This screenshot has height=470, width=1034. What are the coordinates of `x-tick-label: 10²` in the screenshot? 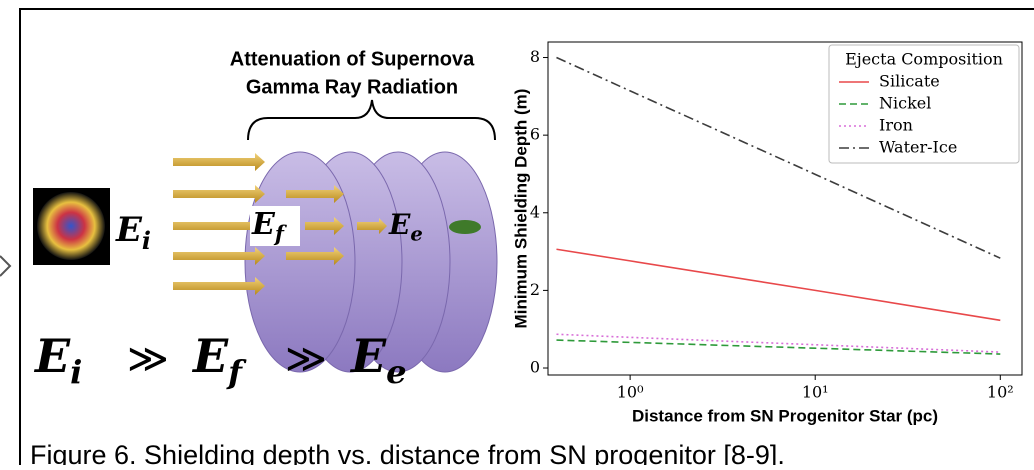 It's located at (1000, 392).